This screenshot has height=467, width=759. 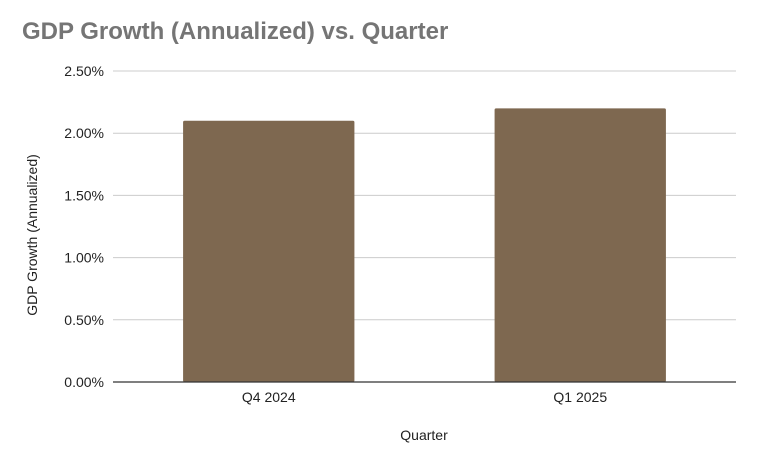 What do you see at coordinates (84, 71) in the screenshot?
I see `y-tick-label: 2.50%` at bounding box center [84, 71].